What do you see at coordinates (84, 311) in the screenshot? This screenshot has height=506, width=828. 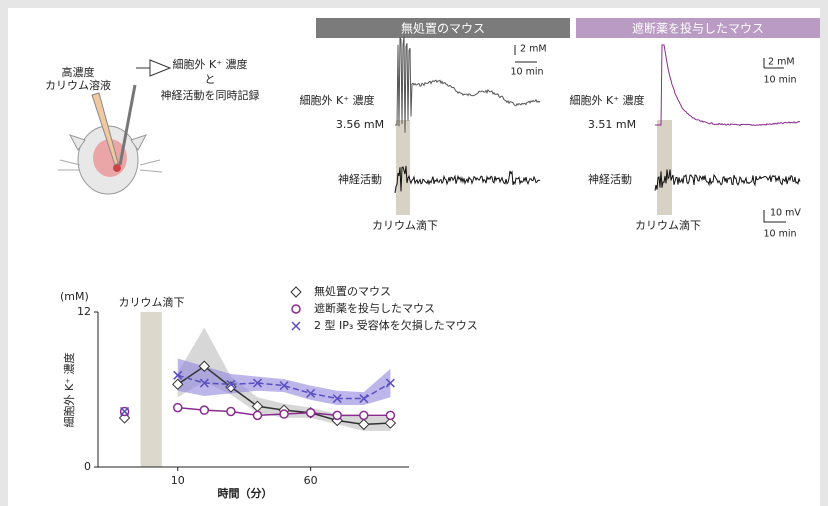 I see `y-tick-label: 12` at bounding box center [84, 311].